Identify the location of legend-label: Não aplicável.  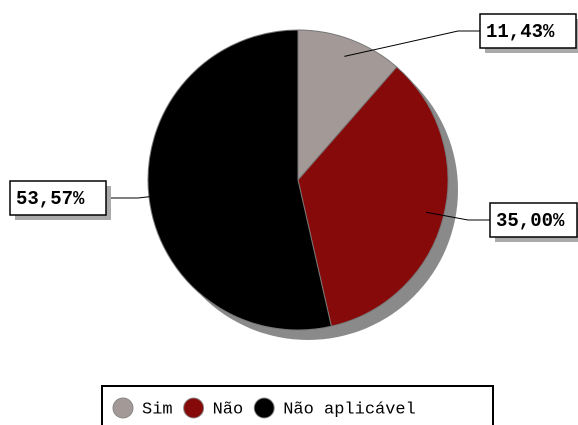
(349, 409).